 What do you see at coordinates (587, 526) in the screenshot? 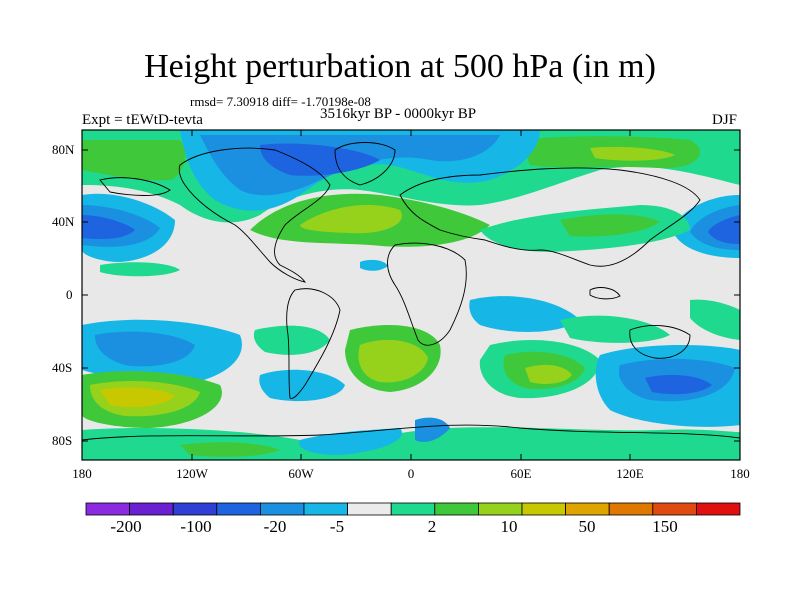
I see `colorbar-label: 50` at bounding box center [587, 526].